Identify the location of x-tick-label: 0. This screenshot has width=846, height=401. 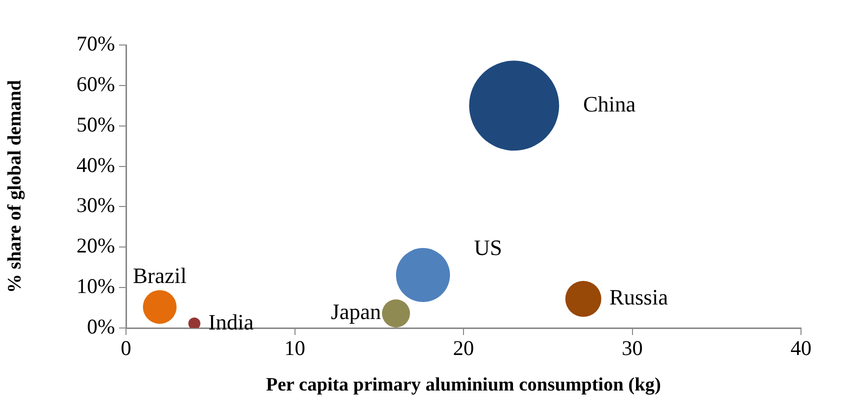
(126, 348).